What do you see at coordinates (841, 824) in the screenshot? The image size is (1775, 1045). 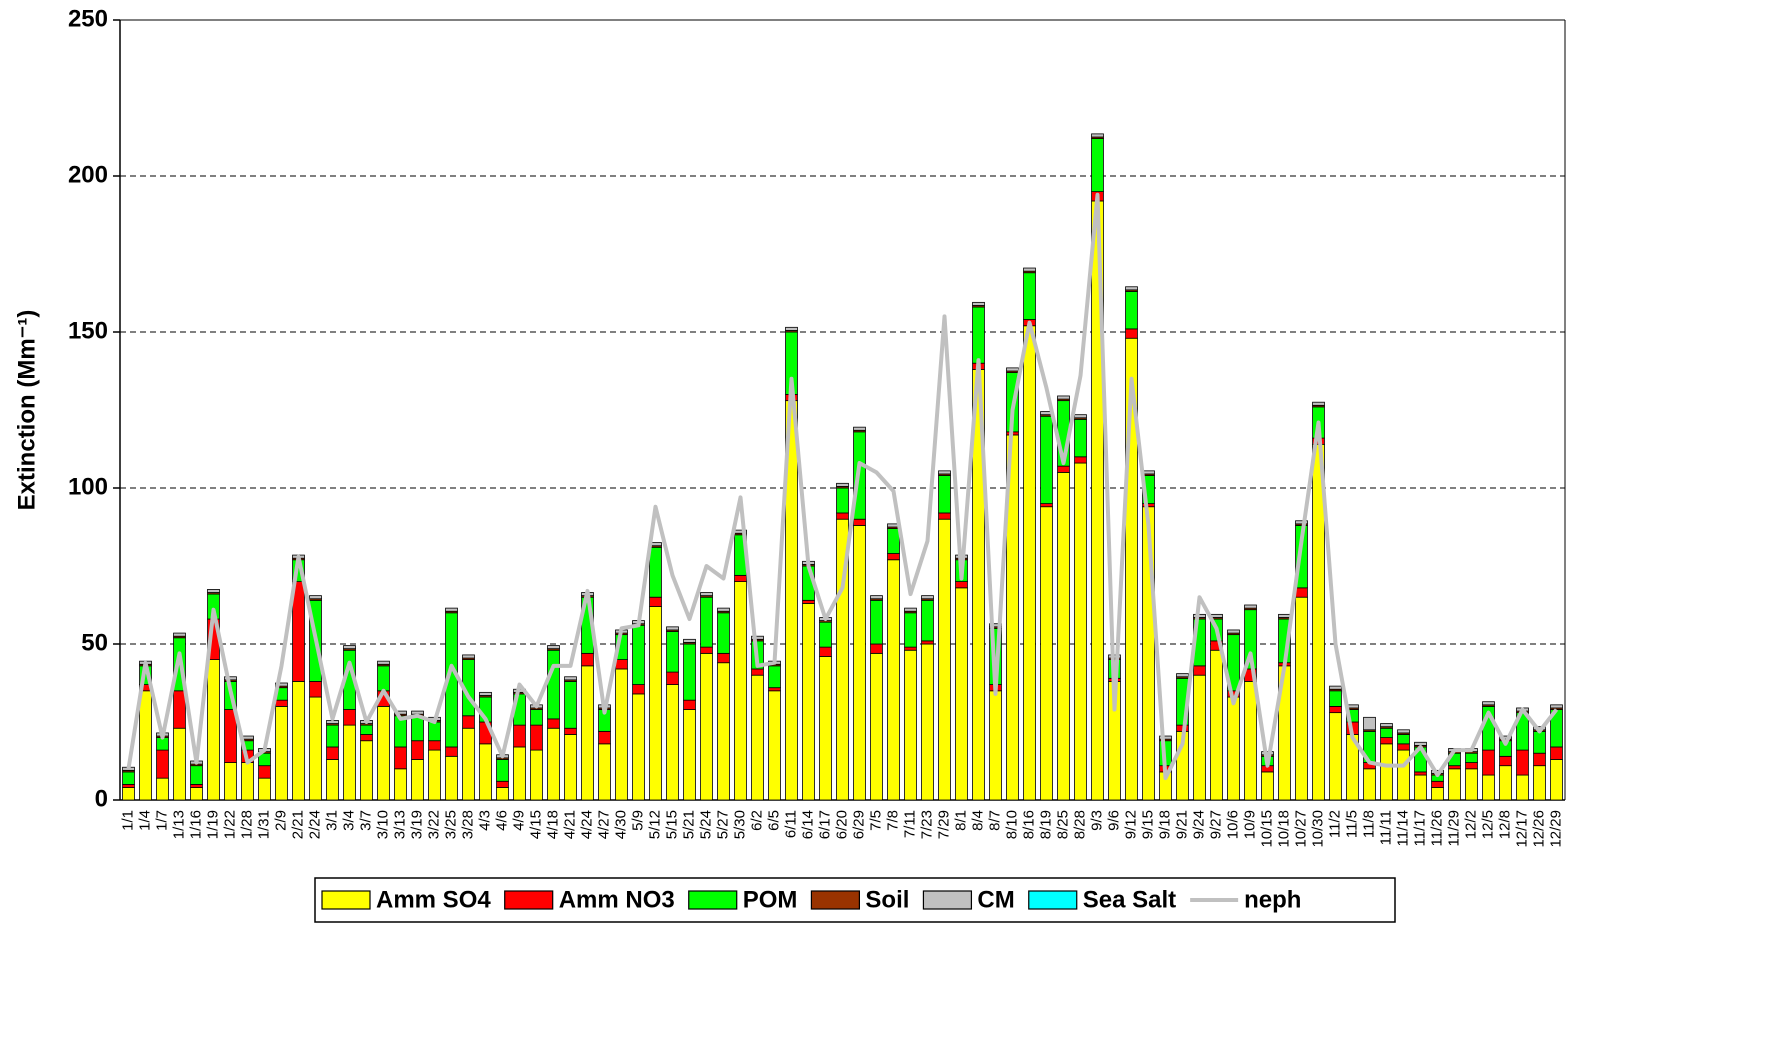 I see `x-tick-label: 6/20` at bounding box center [841, 824].